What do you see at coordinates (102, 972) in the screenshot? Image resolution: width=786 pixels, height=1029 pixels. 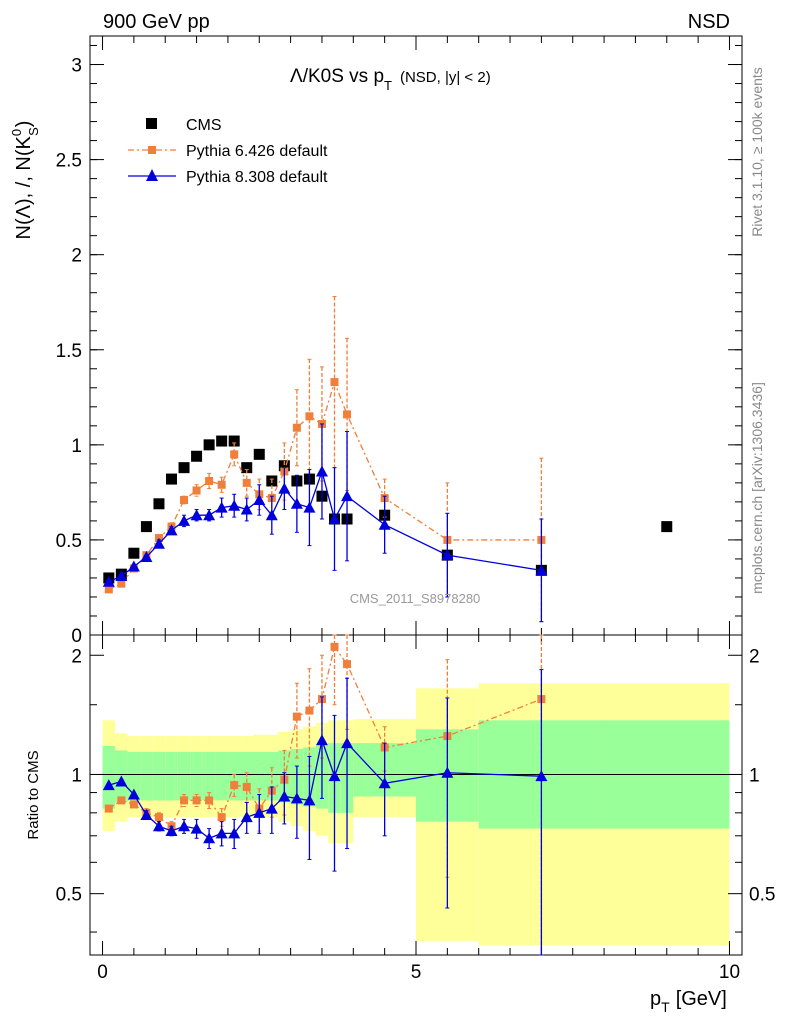 I see `x-tick-label: 0` at bounding box center [102, 972].